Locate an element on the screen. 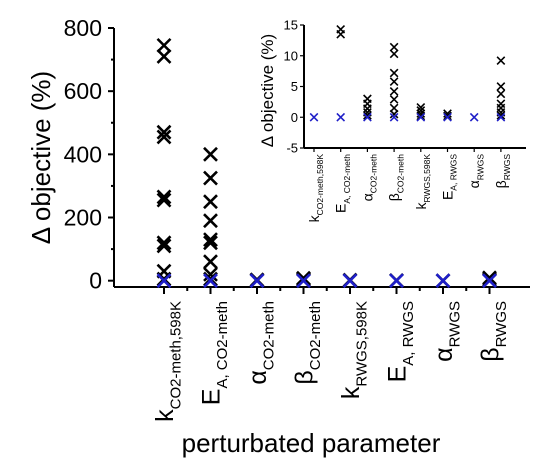  x-tick-label: kRWGS,598K is located at coordinates (354, 350).